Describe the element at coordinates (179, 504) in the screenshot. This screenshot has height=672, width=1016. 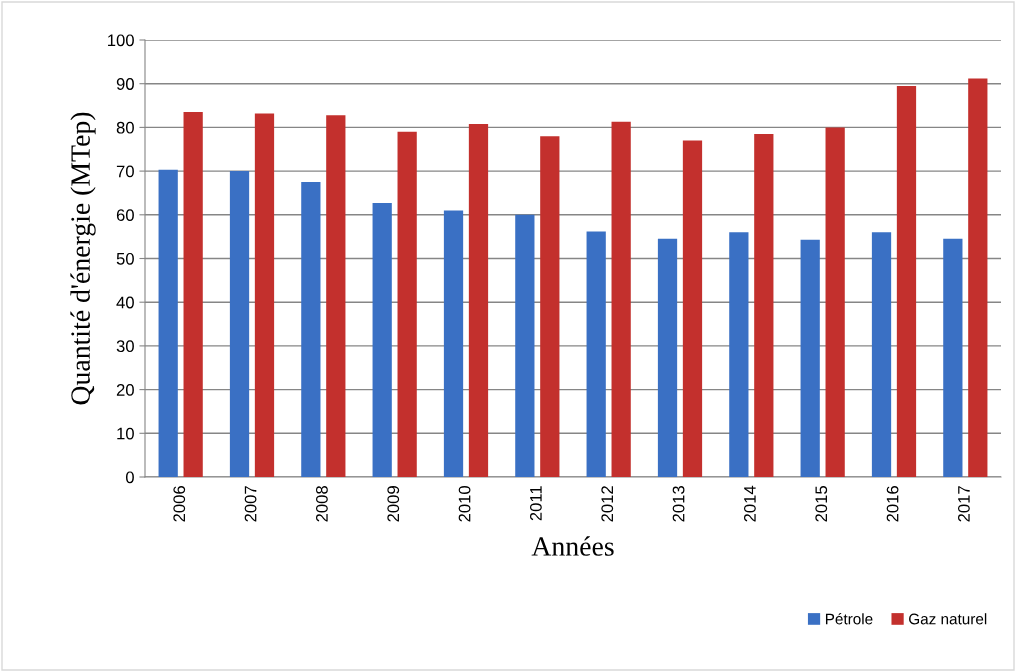
I see `x-tick-label: 2006` at that location.